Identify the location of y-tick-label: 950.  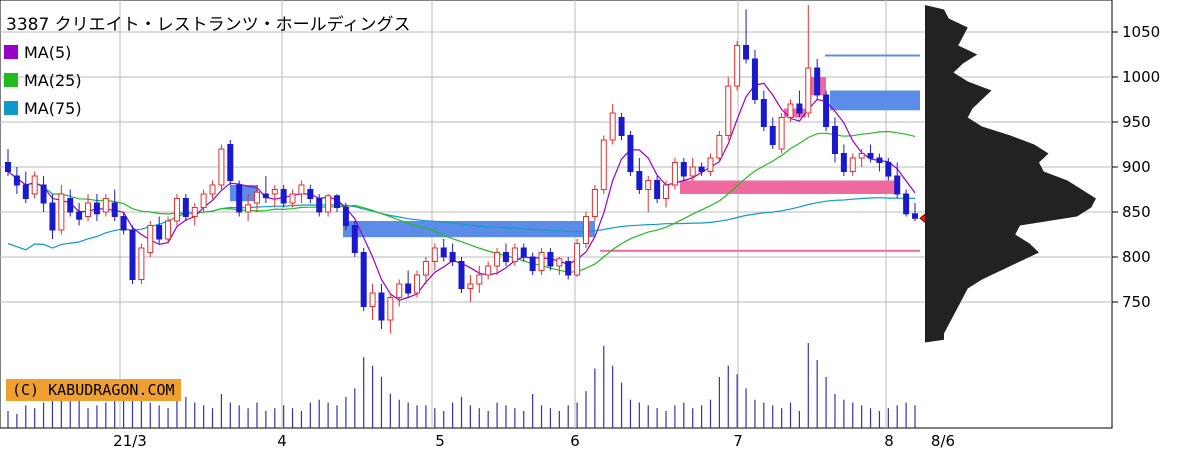
(1136, 122).